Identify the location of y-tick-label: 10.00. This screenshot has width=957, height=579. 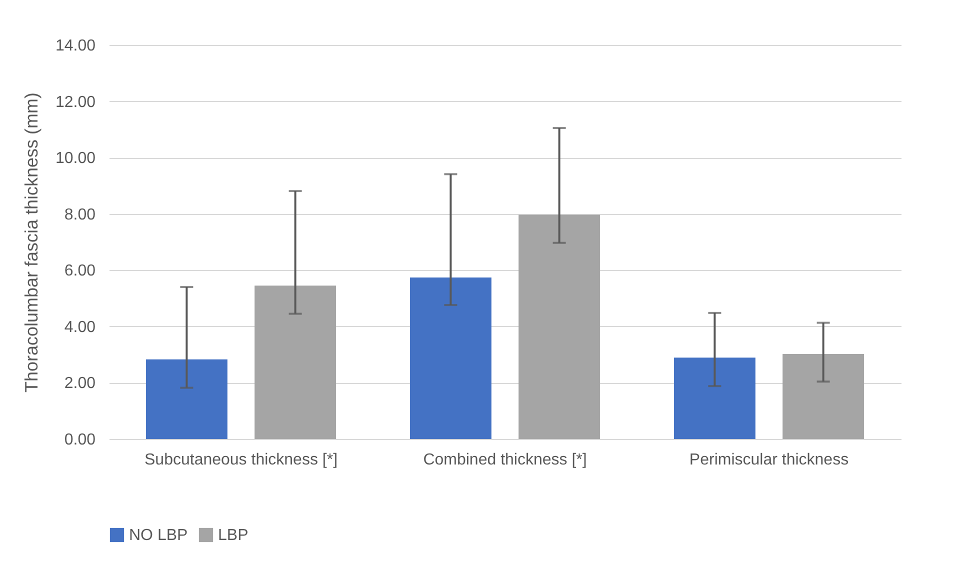
(75, 159).